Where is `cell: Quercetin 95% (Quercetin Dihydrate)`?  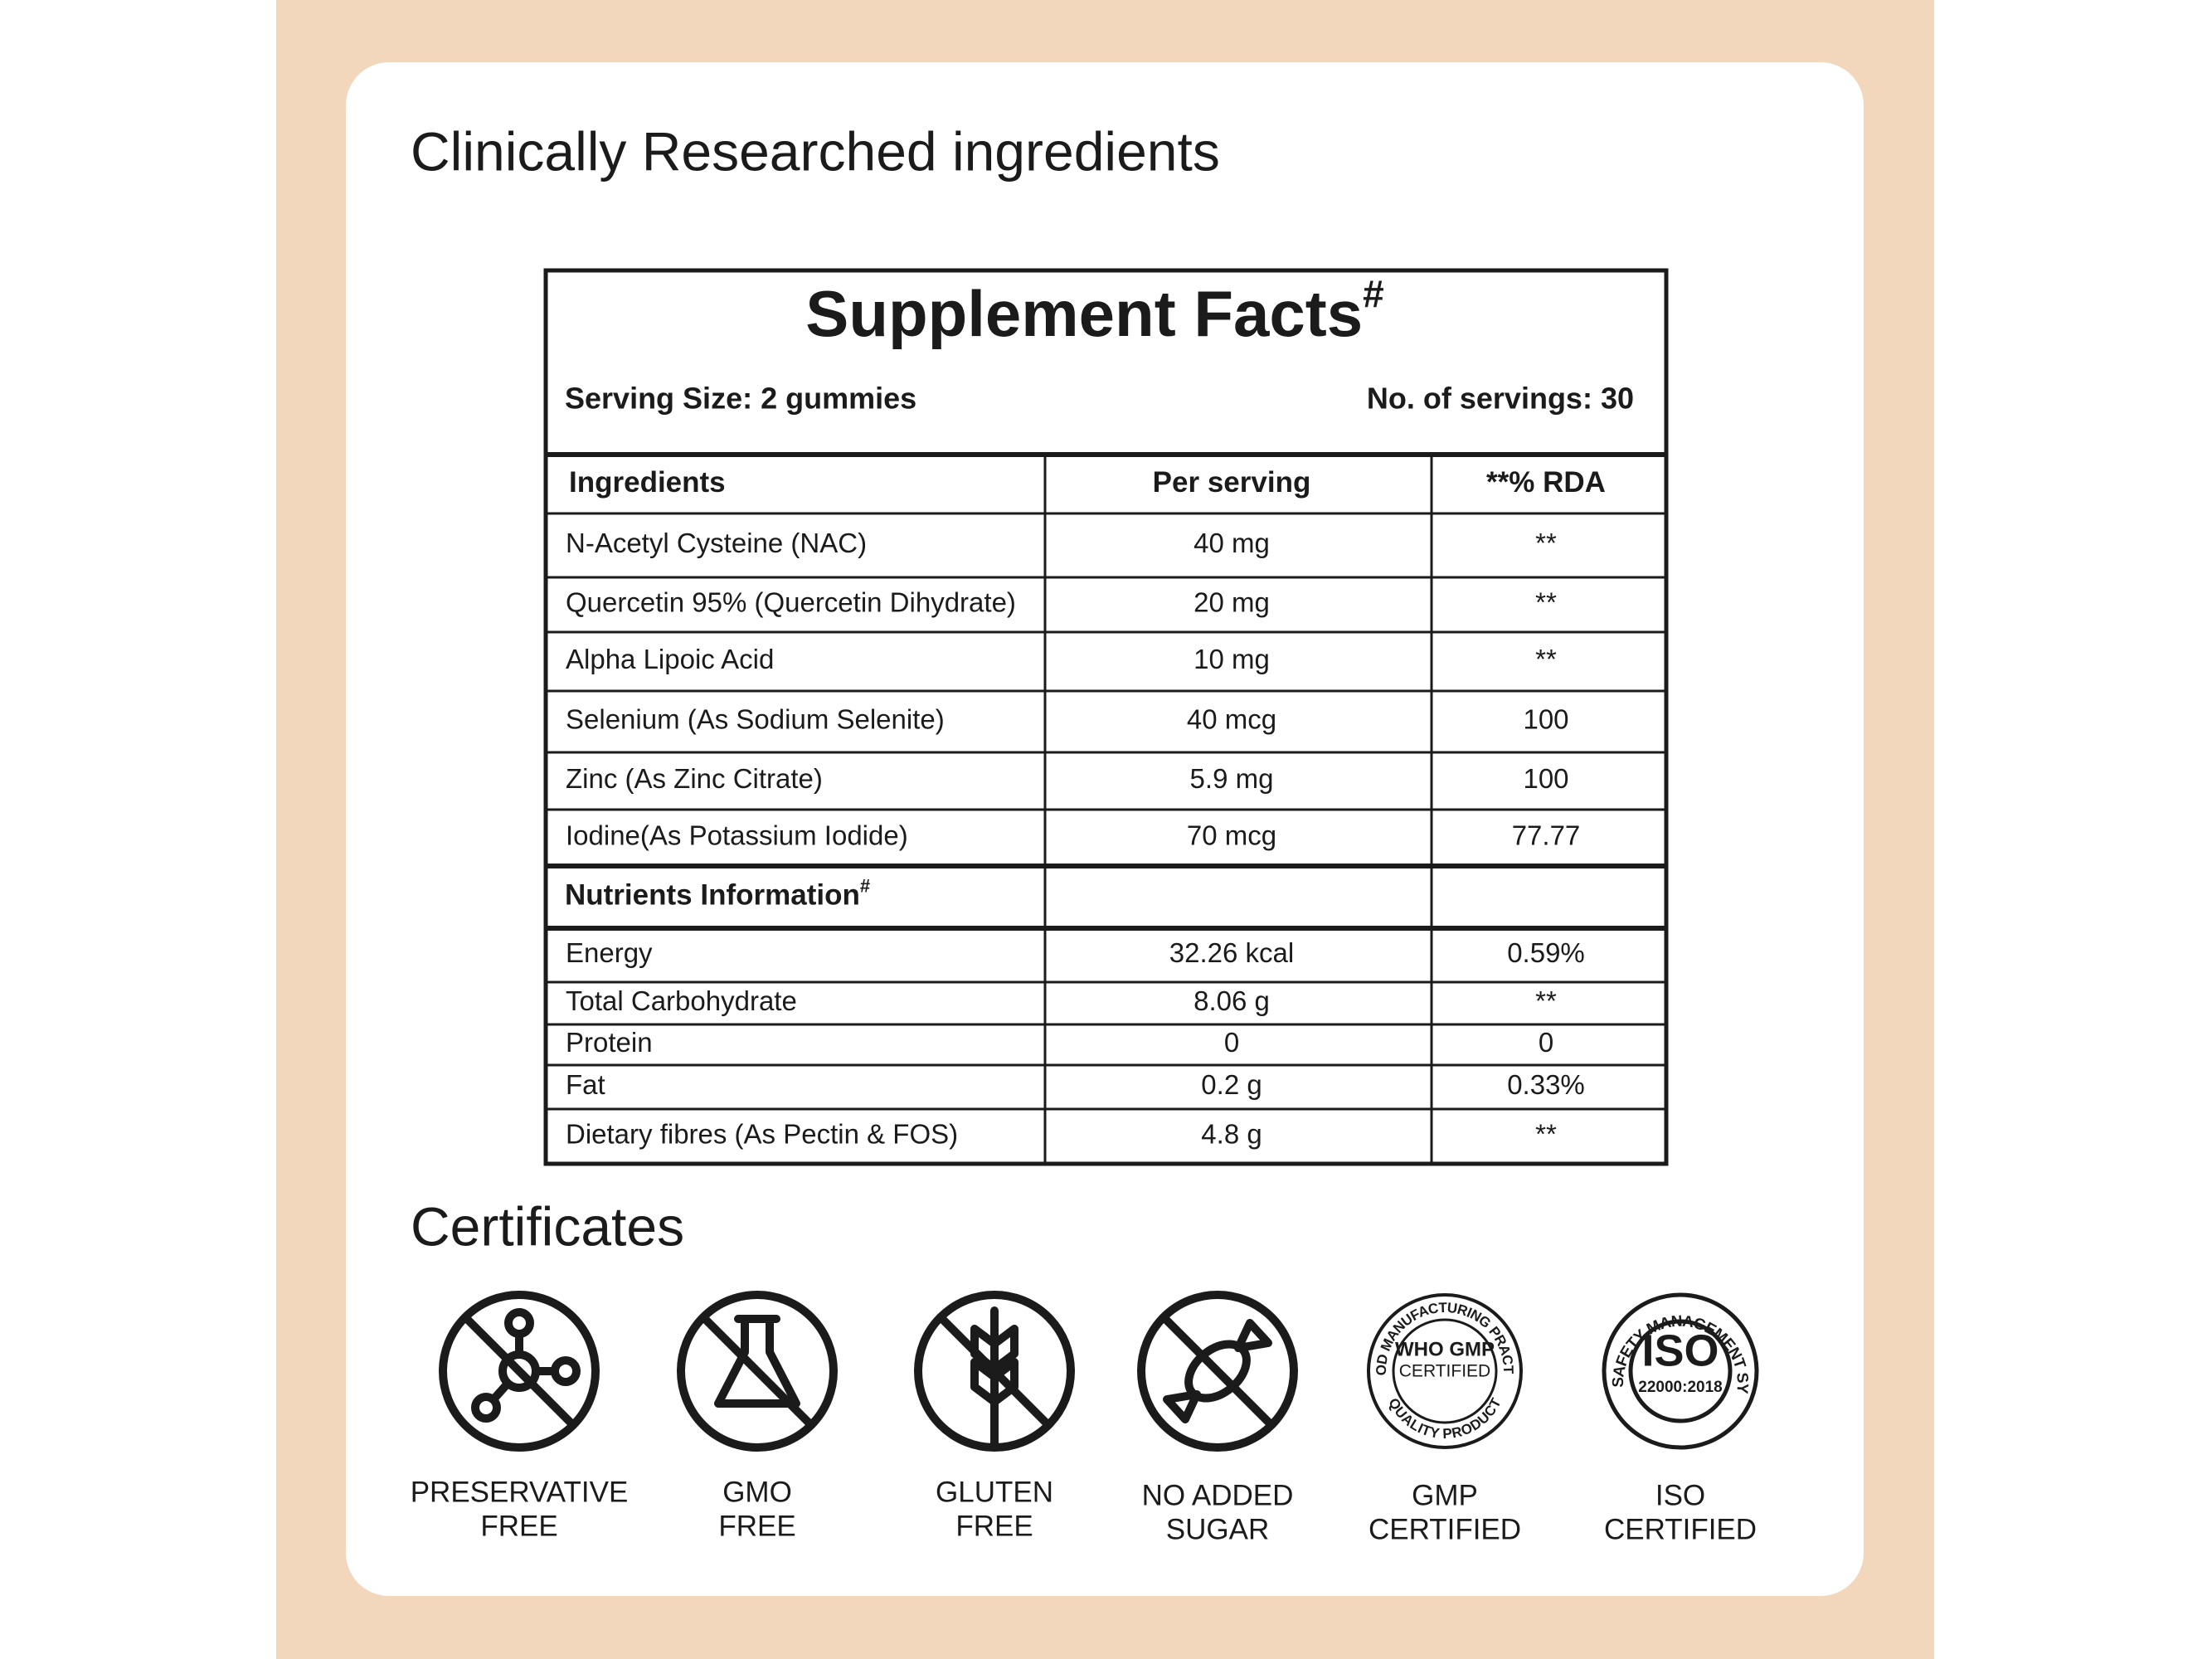
cell: Quercetin 95% (Quercetin Dihydrate) is located at coordinates (791, 602).